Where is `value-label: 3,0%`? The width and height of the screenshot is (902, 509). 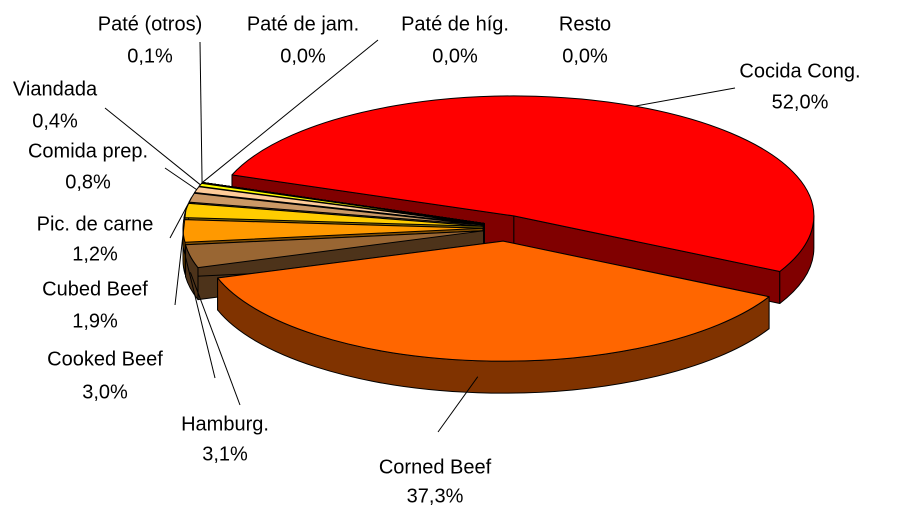 value-label: 3,0% is located at coordinates (105, 392).